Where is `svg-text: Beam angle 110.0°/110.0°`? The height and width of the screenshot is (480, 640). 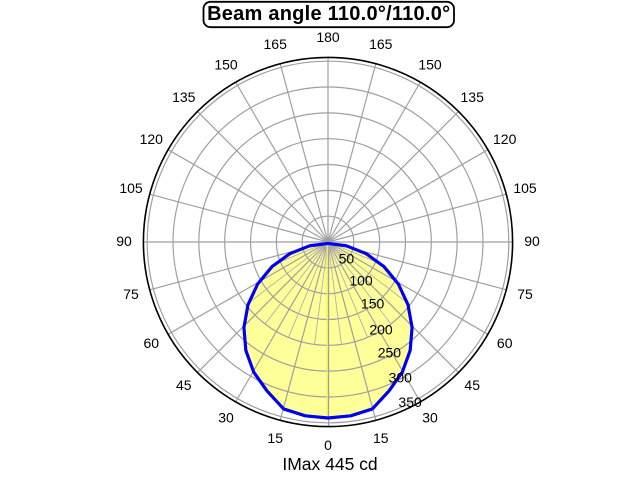
svg-text: Beam angle 110.0°/110.0° is located at coordinates (328, 14).